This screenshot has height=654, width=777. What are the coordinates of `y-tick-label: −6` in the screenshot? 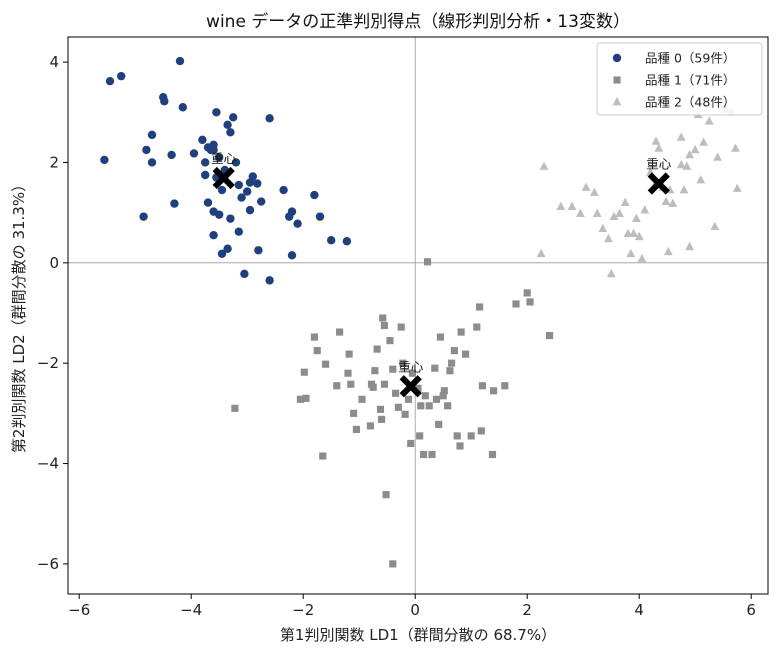 It's located at (48, 564).